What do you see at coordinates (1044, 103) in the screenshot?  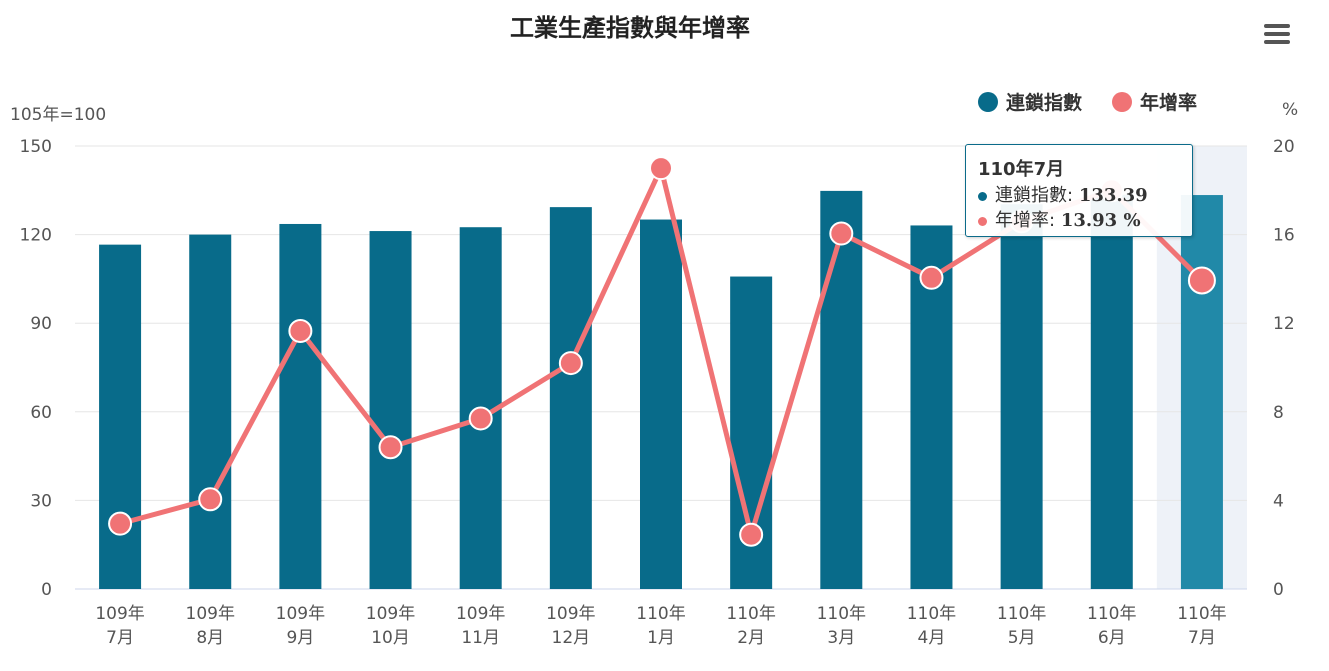 I see `legend-index-label: 連鎖指數` at bounding box center [1044, 103].